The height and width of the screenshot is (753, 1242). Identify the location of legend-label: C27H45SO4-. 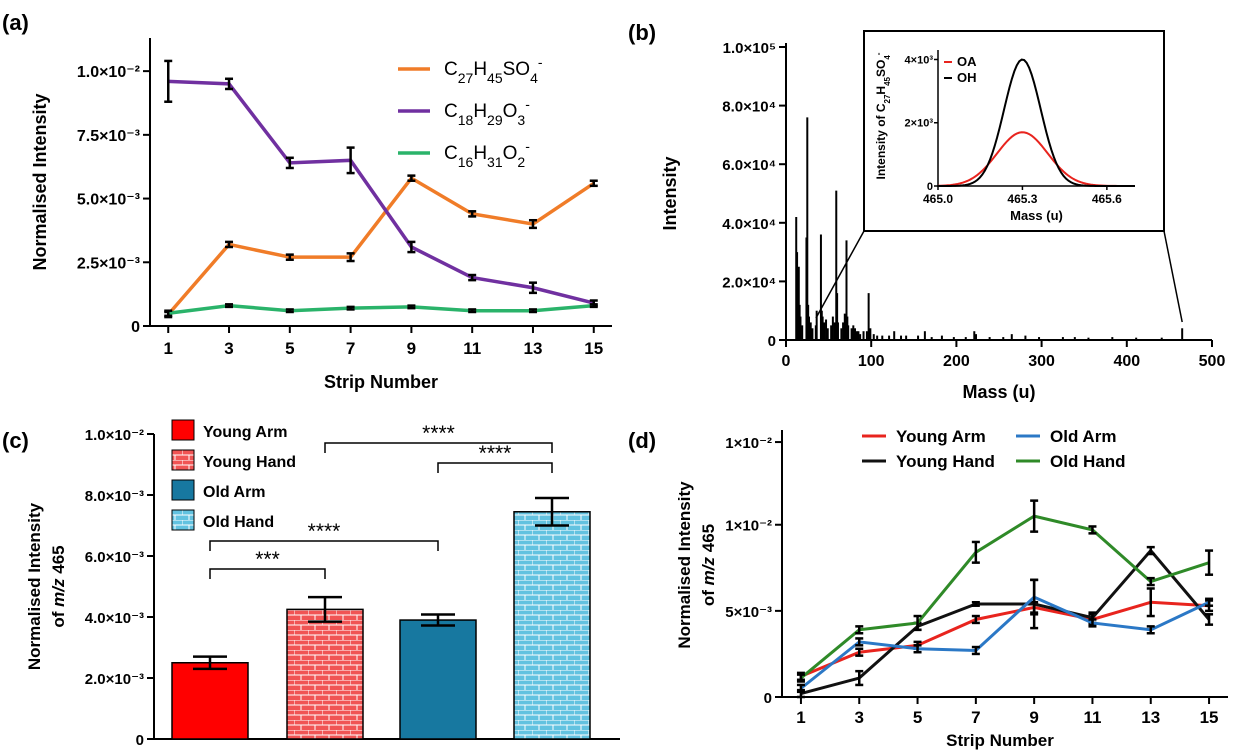
(493, 70).